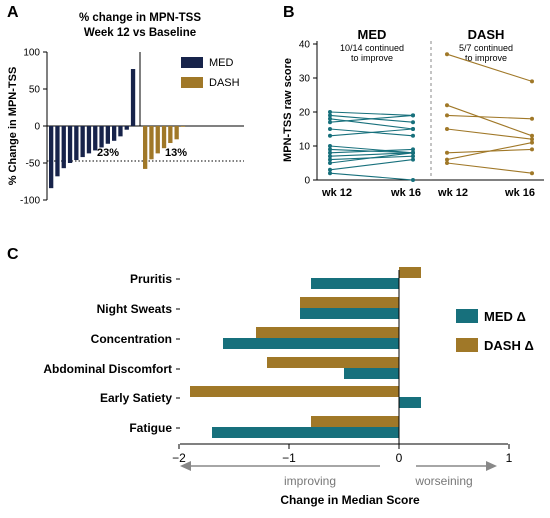  I want to click on panel-c-legend-dash-swatch, so click(467, 345).